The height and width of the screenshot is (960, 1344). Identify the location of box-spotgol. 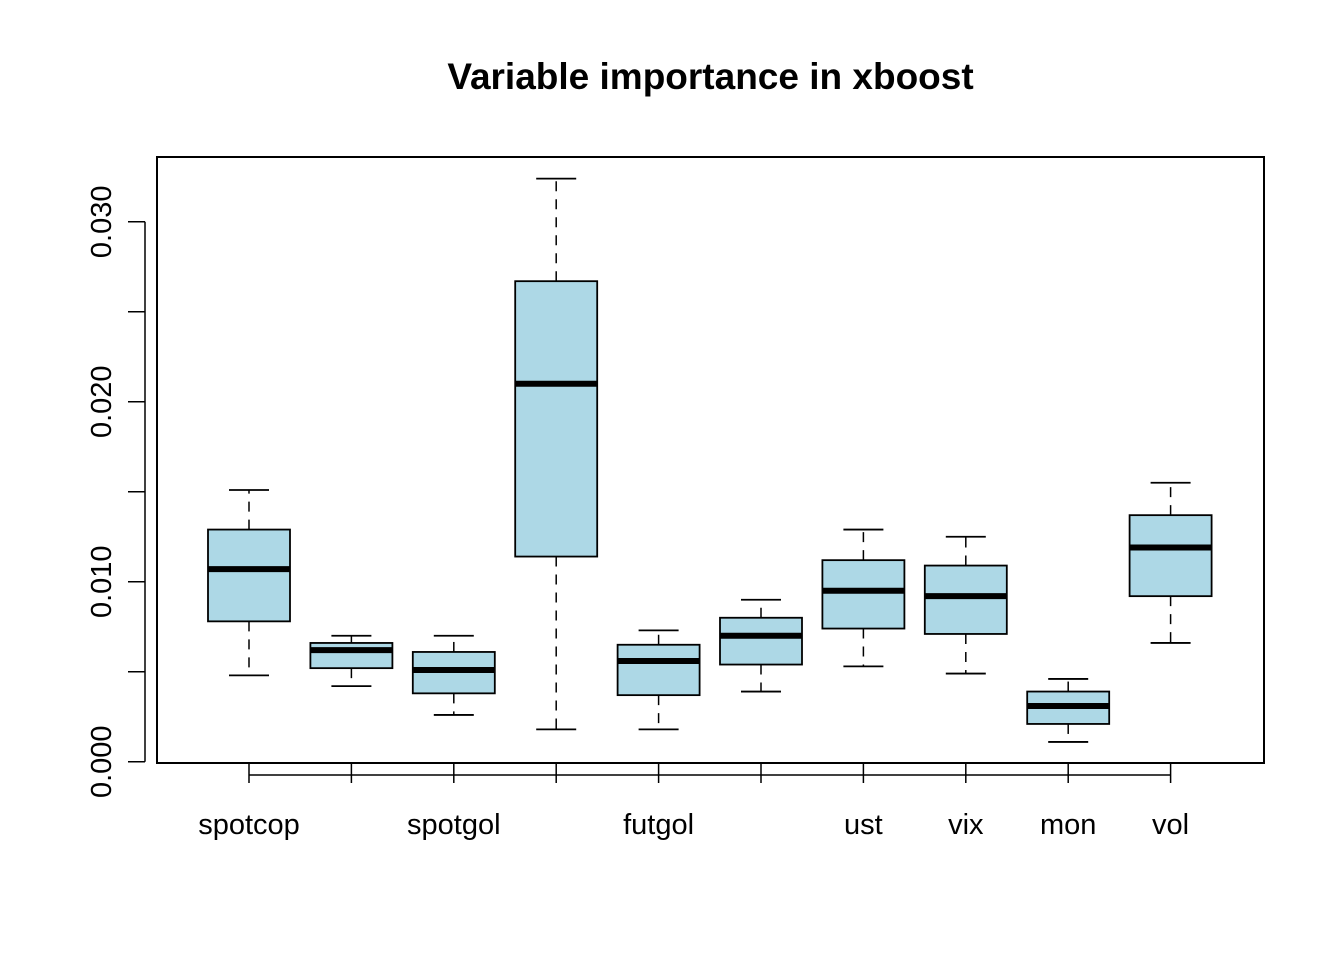
(453, 675).